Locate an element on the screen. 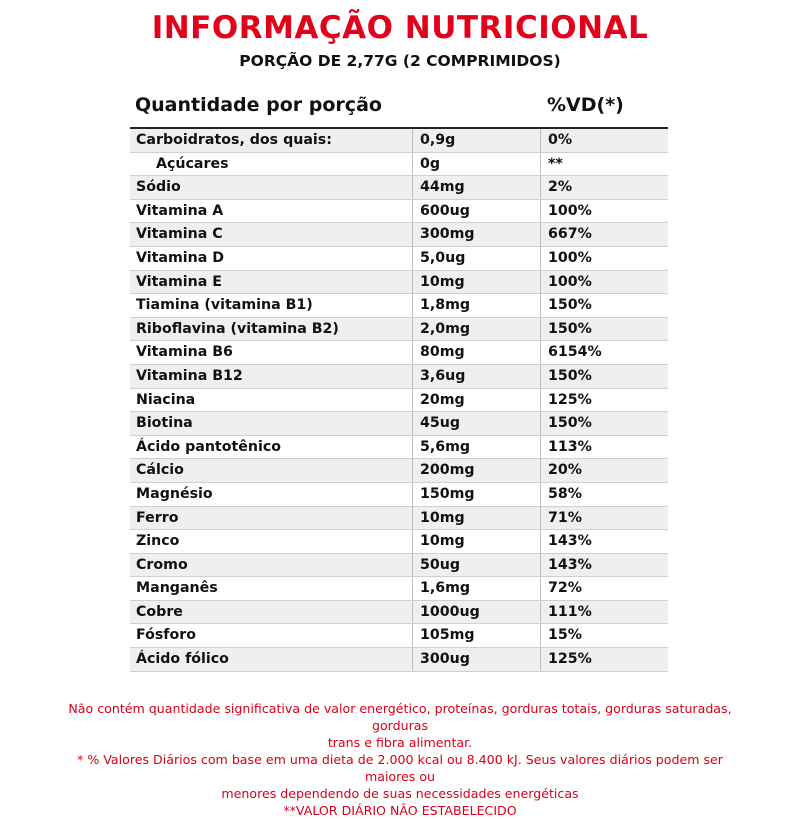 This screenshot has height=819, width=800. nutrient-name: Ácido pantotênico is located at coordinates (208, 446).